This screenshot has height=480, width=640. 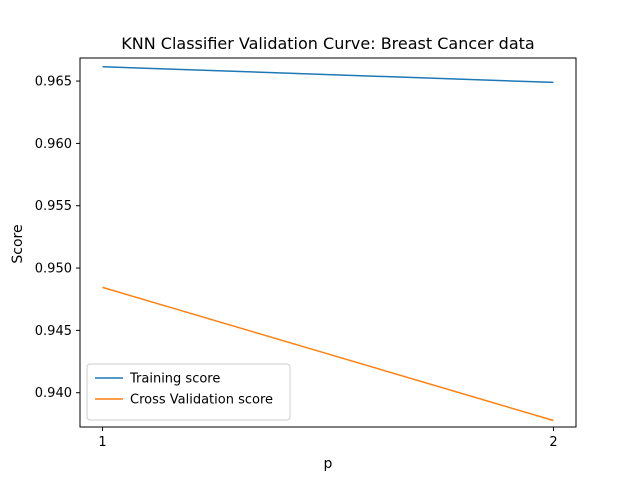 I want to click on legend-label-1: Training score, so click(x=174, y=379).